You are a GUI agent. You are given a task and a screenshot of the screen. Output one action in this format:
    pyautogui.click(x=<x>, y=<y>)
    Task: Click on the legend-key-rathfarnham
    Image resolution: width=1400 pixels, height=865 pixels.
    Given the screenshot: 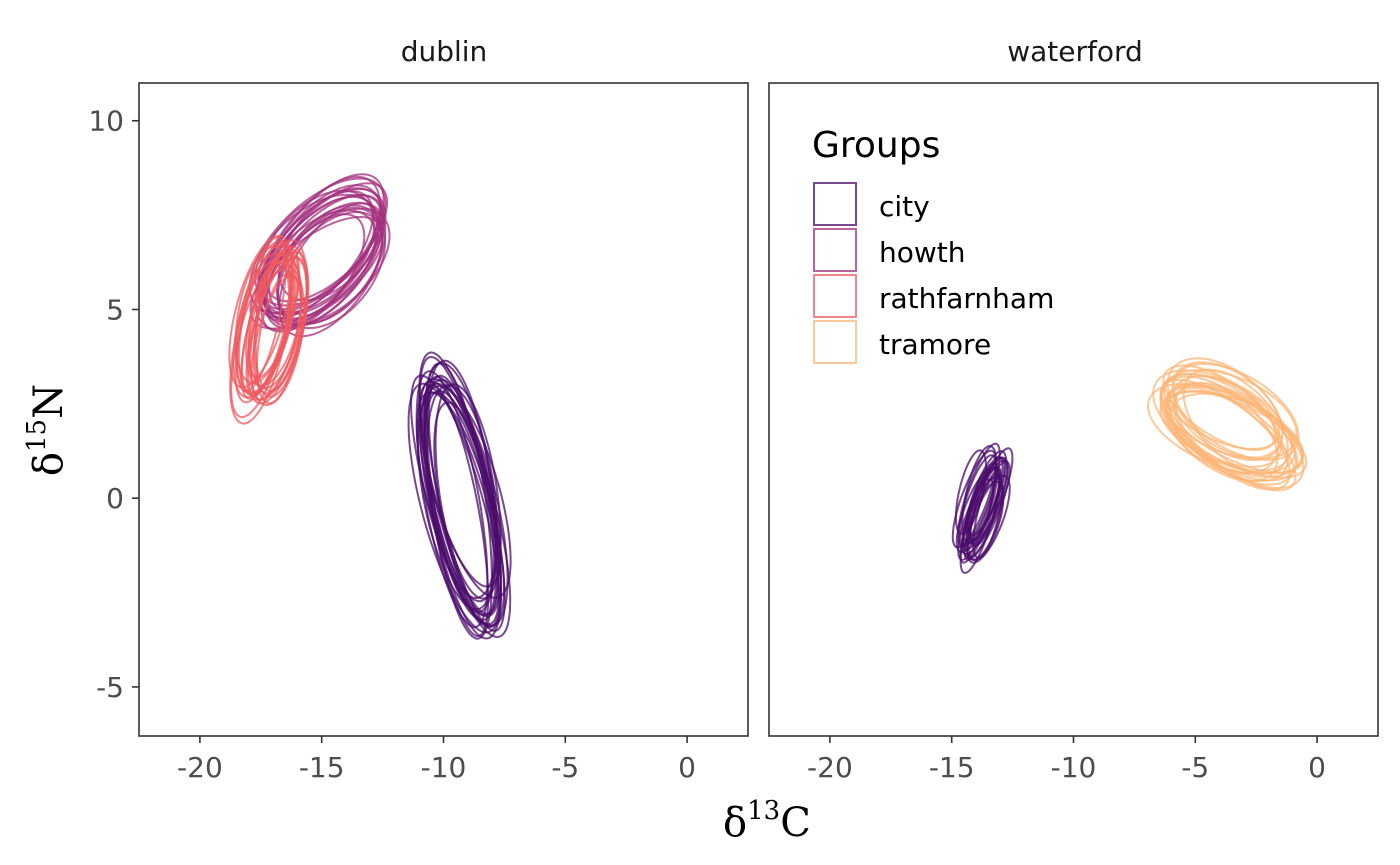 What is the action you would take?
    pyautogui.click(x=835, y=296)
    